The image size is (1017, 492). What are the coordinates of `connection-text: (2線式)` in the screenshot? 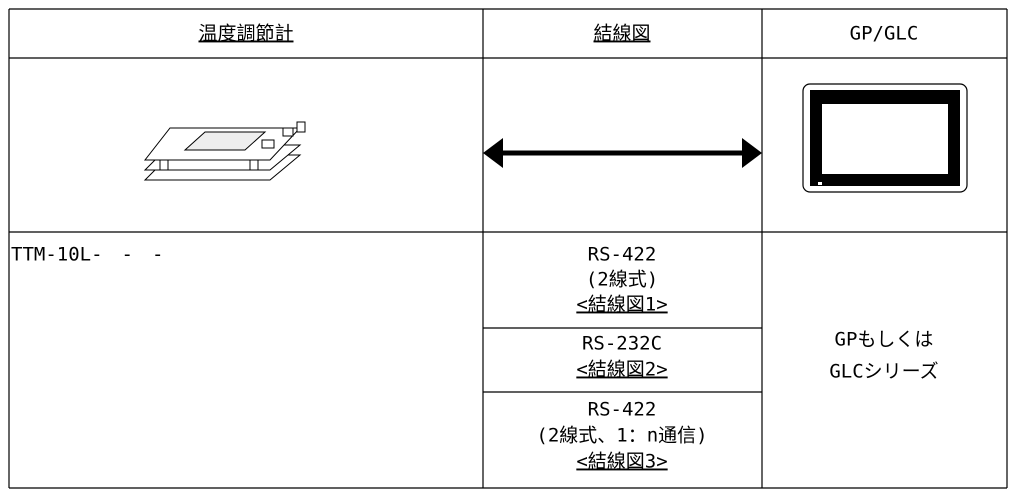 It's located at (622, 280).